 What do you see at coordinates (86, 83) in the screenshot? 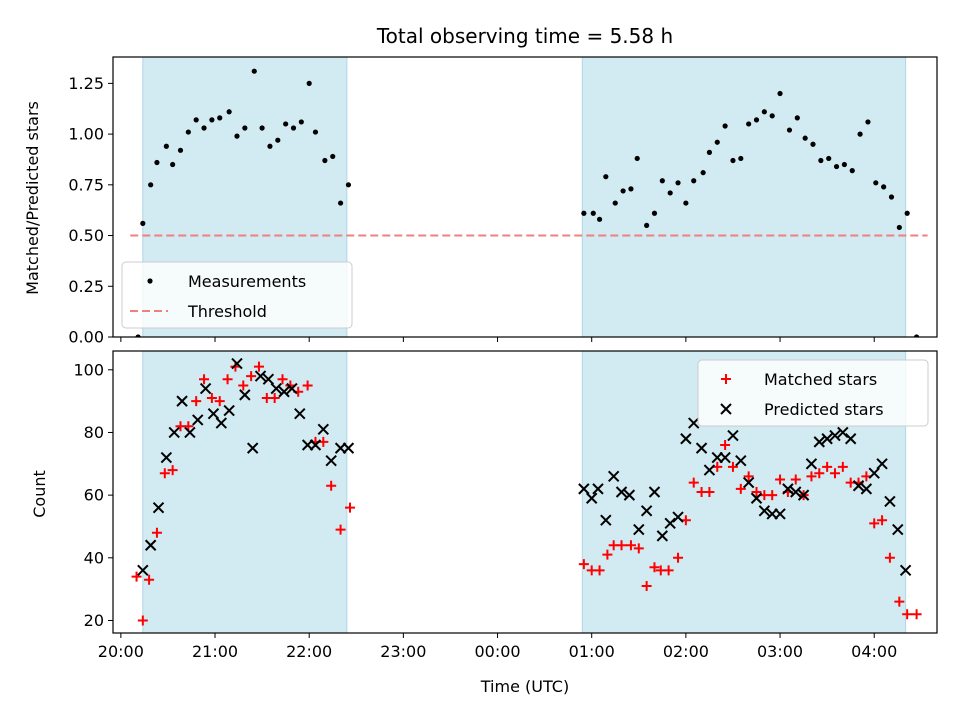
I see `y-tick-label: 1.25` at bounding box center [86, 83].